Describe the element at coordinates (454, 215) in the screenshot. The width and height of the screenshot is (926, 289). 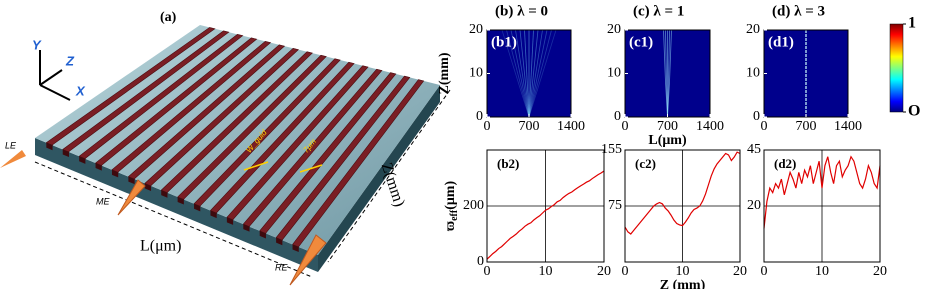
I see `y-axis-label-part: eff` at that location.